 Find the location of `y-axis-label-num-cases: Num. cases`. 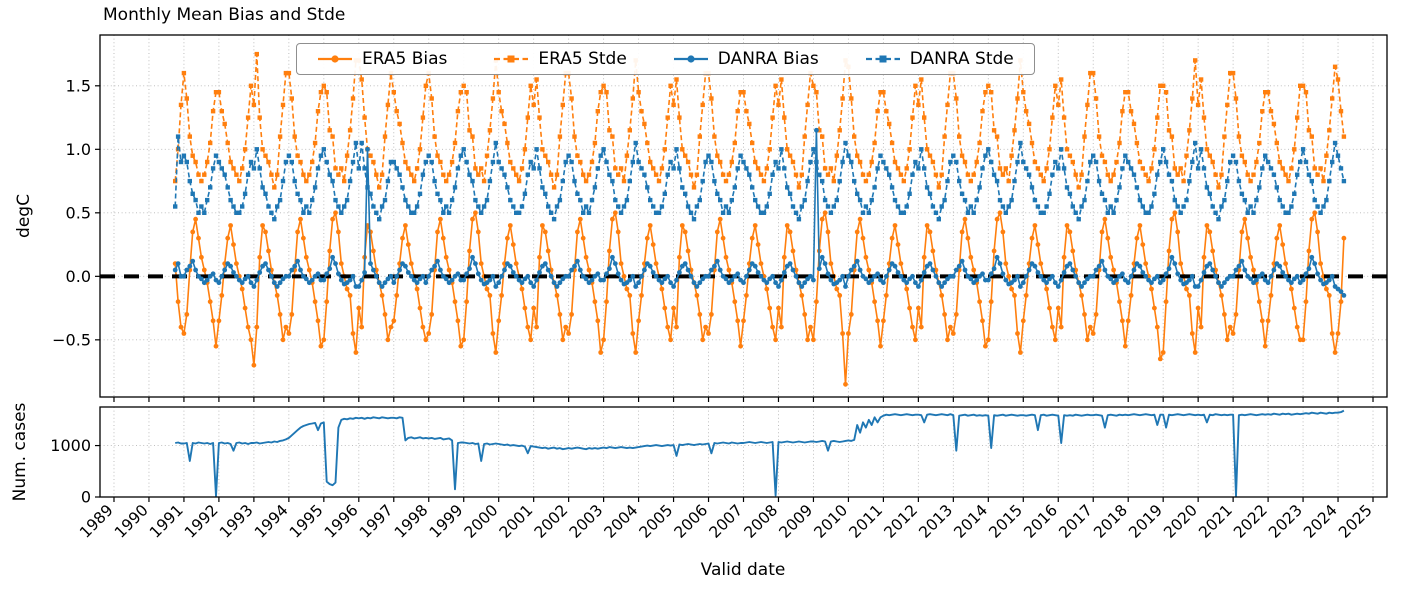

y-axis-label-num-cases: Num. cases is located at coordinates (20, 452).